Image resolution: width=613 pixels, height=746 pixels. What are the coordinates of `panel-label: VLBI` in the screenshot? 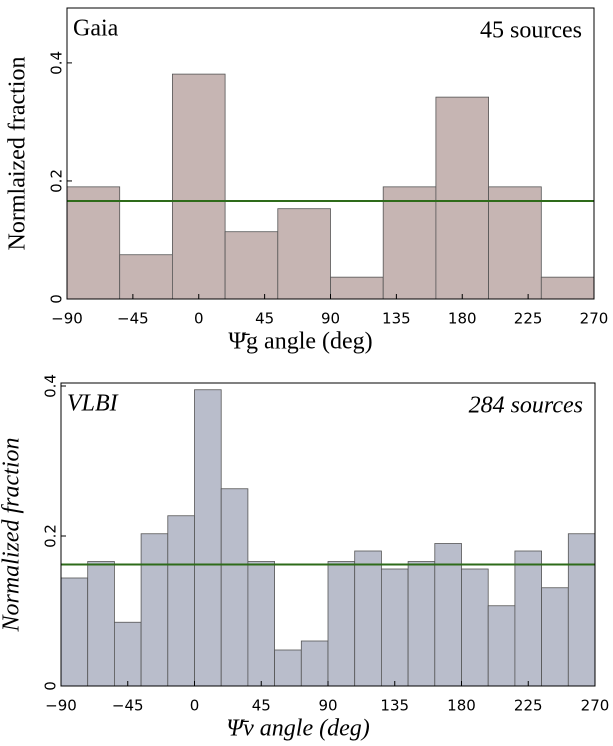 It's located at (93, 404).